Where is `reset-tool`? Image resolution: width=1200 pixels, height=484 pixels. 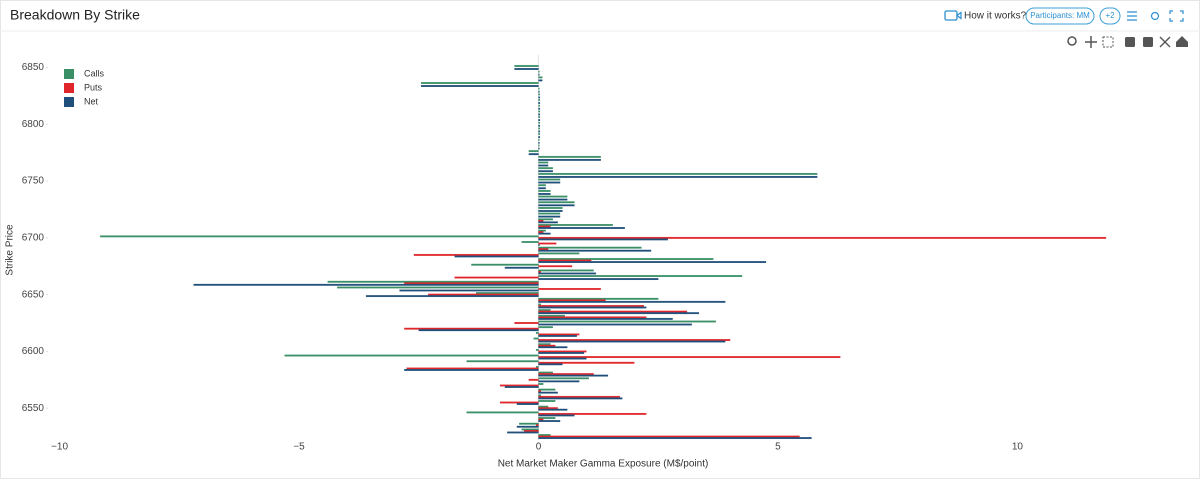 reset-tool is located at coordinates (1182, 41).